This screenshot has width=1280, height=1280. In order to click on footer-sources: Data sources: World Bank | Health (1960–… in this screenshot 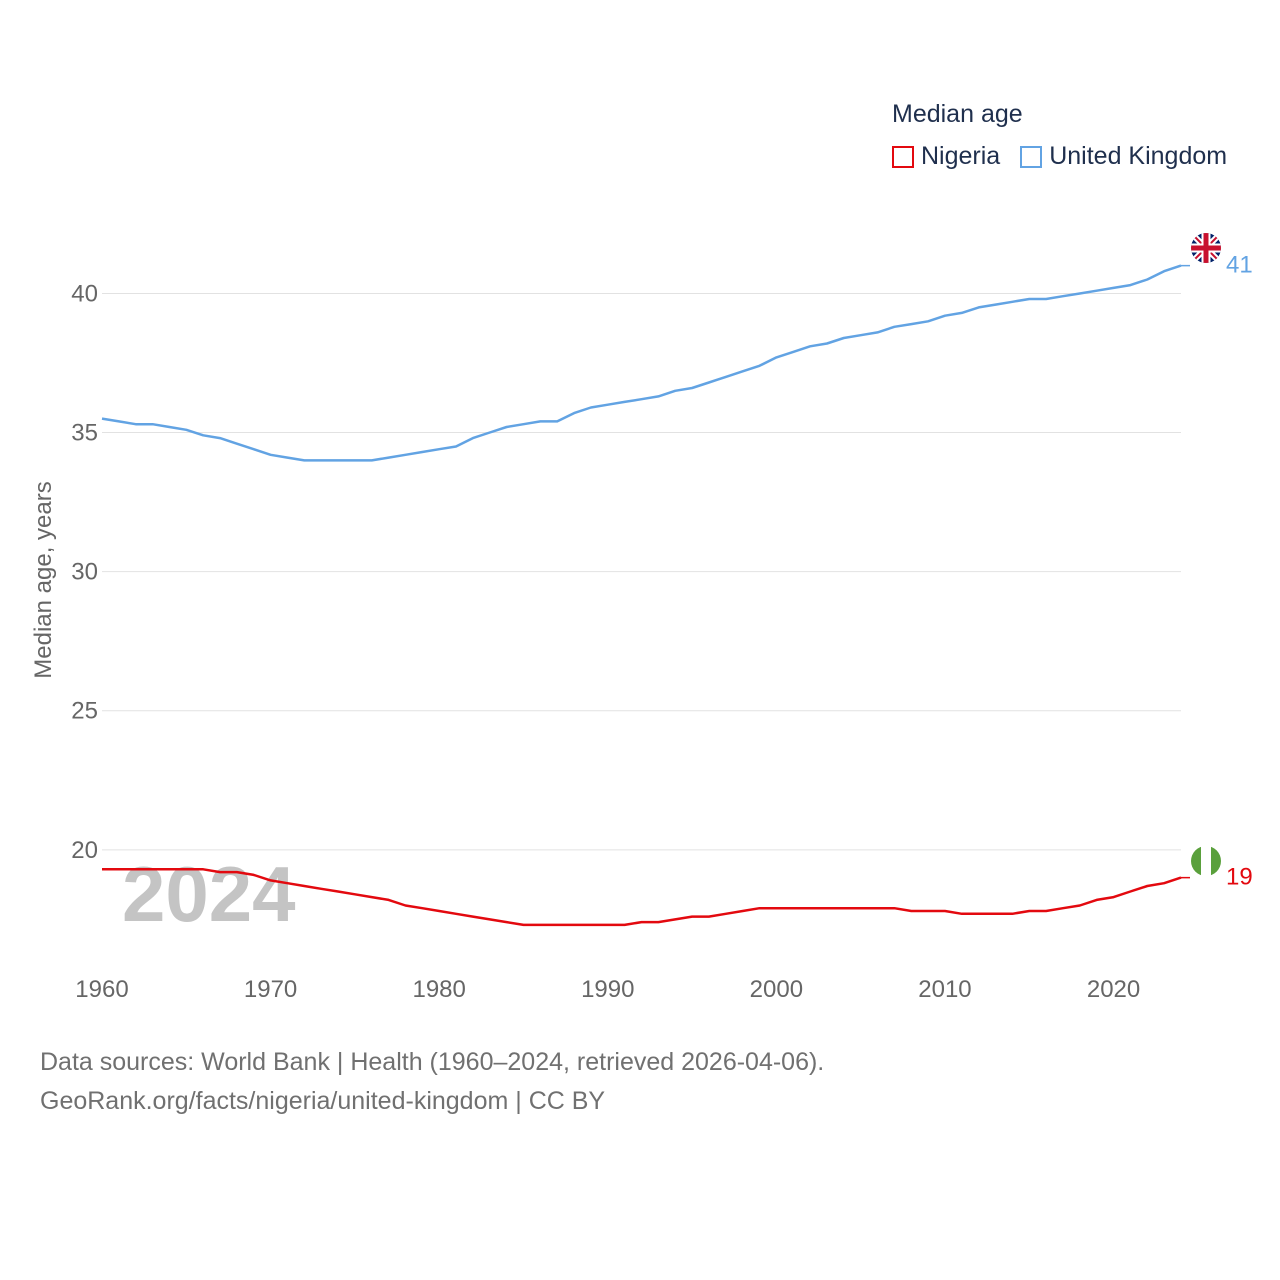, I will do `click(432, 1062)`.